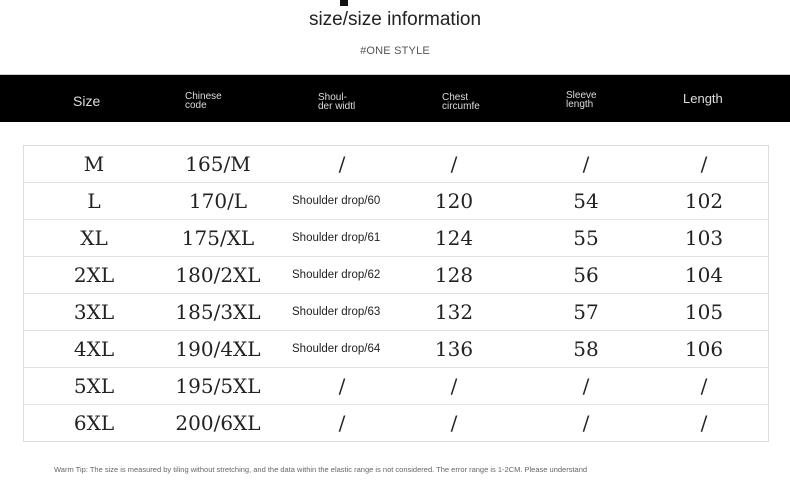 Image resolution: width=790 pixels, height=497 pixels. What do you see at coordinates (396, 348) in the screenshot?
I see `table-row: 4XL 190/4XL Shoulder drop/64 136 58 106` at bounding box center [396, 348].